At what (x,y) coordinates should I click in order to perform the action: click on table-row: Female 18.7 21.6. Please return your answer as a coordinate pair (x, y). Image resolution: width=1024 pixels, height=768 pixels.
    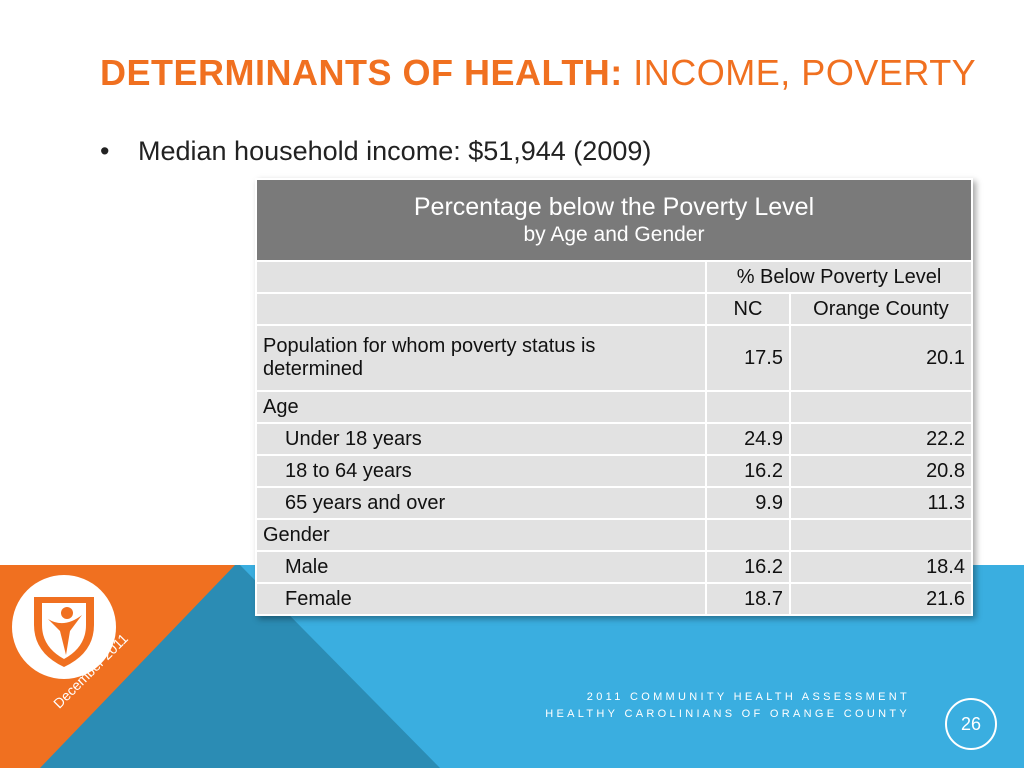
    Looking at the image, I should click on (614, 599).